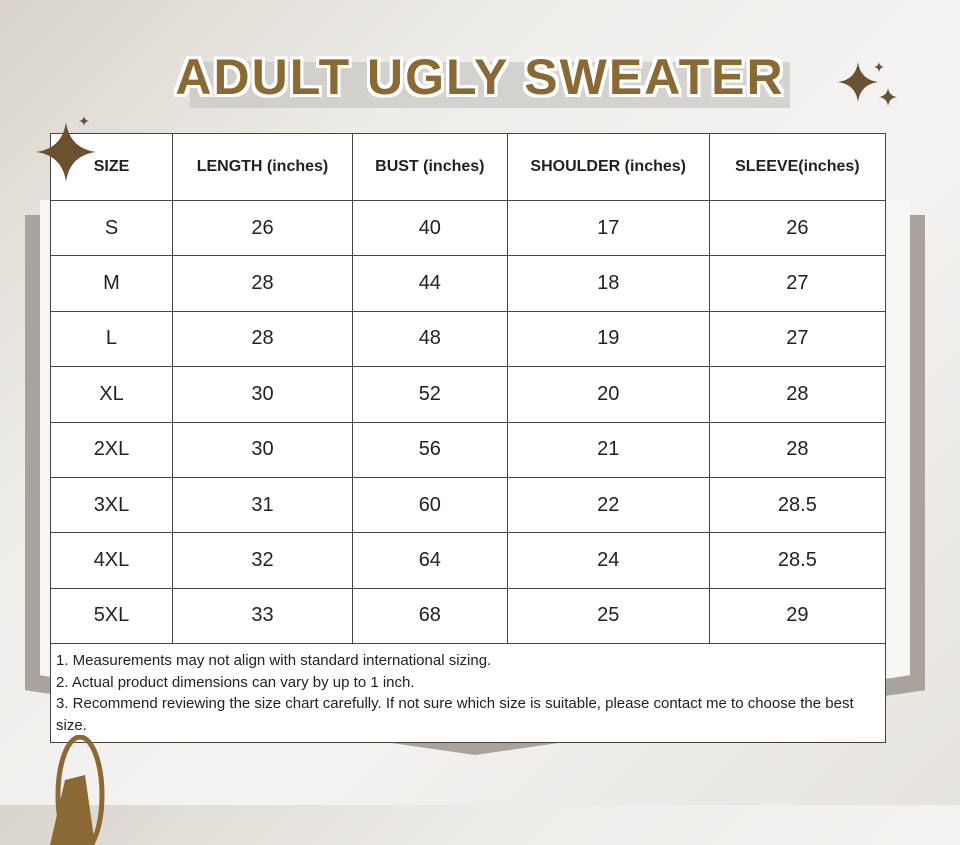 Image resolution: width=960 pixels, height=845 pixels. Describe the element at coordinates (429, 616) in the screenshot. I see `table-cell: 68` at that location.